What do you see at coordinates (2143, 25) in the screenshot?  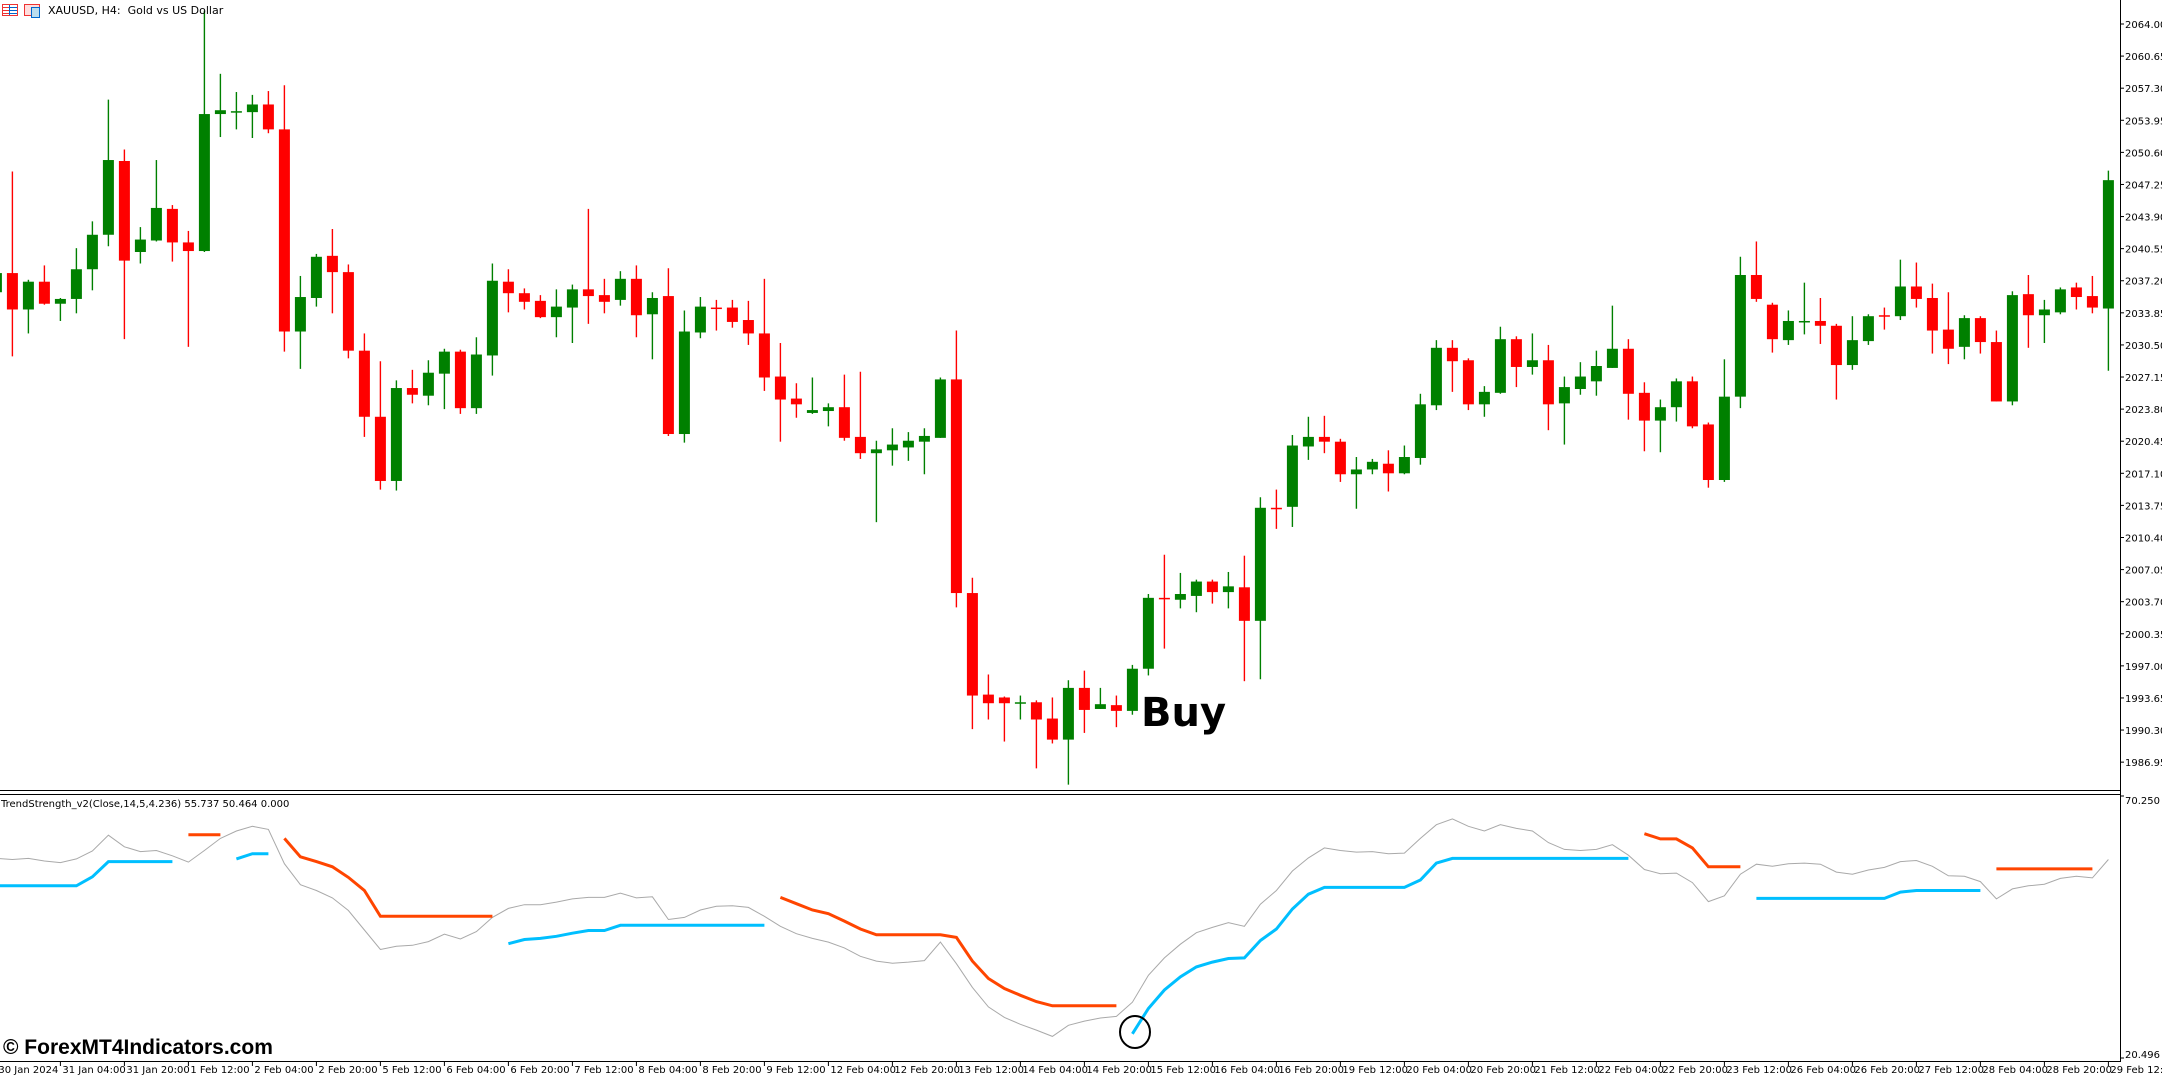 I see `price-tick-label: 2064.00` at bounding box center [2143, 25].